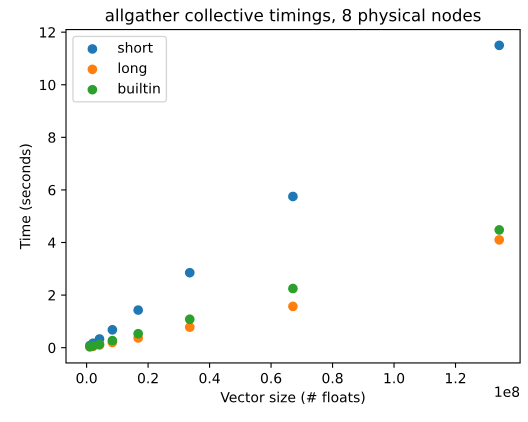 The height and width of the screenshot is (422, 528). What do you see at coordinates (456, 378) in the screenshot?
I see `x-tick-label: 1.2` at bounding box center [456, 378].